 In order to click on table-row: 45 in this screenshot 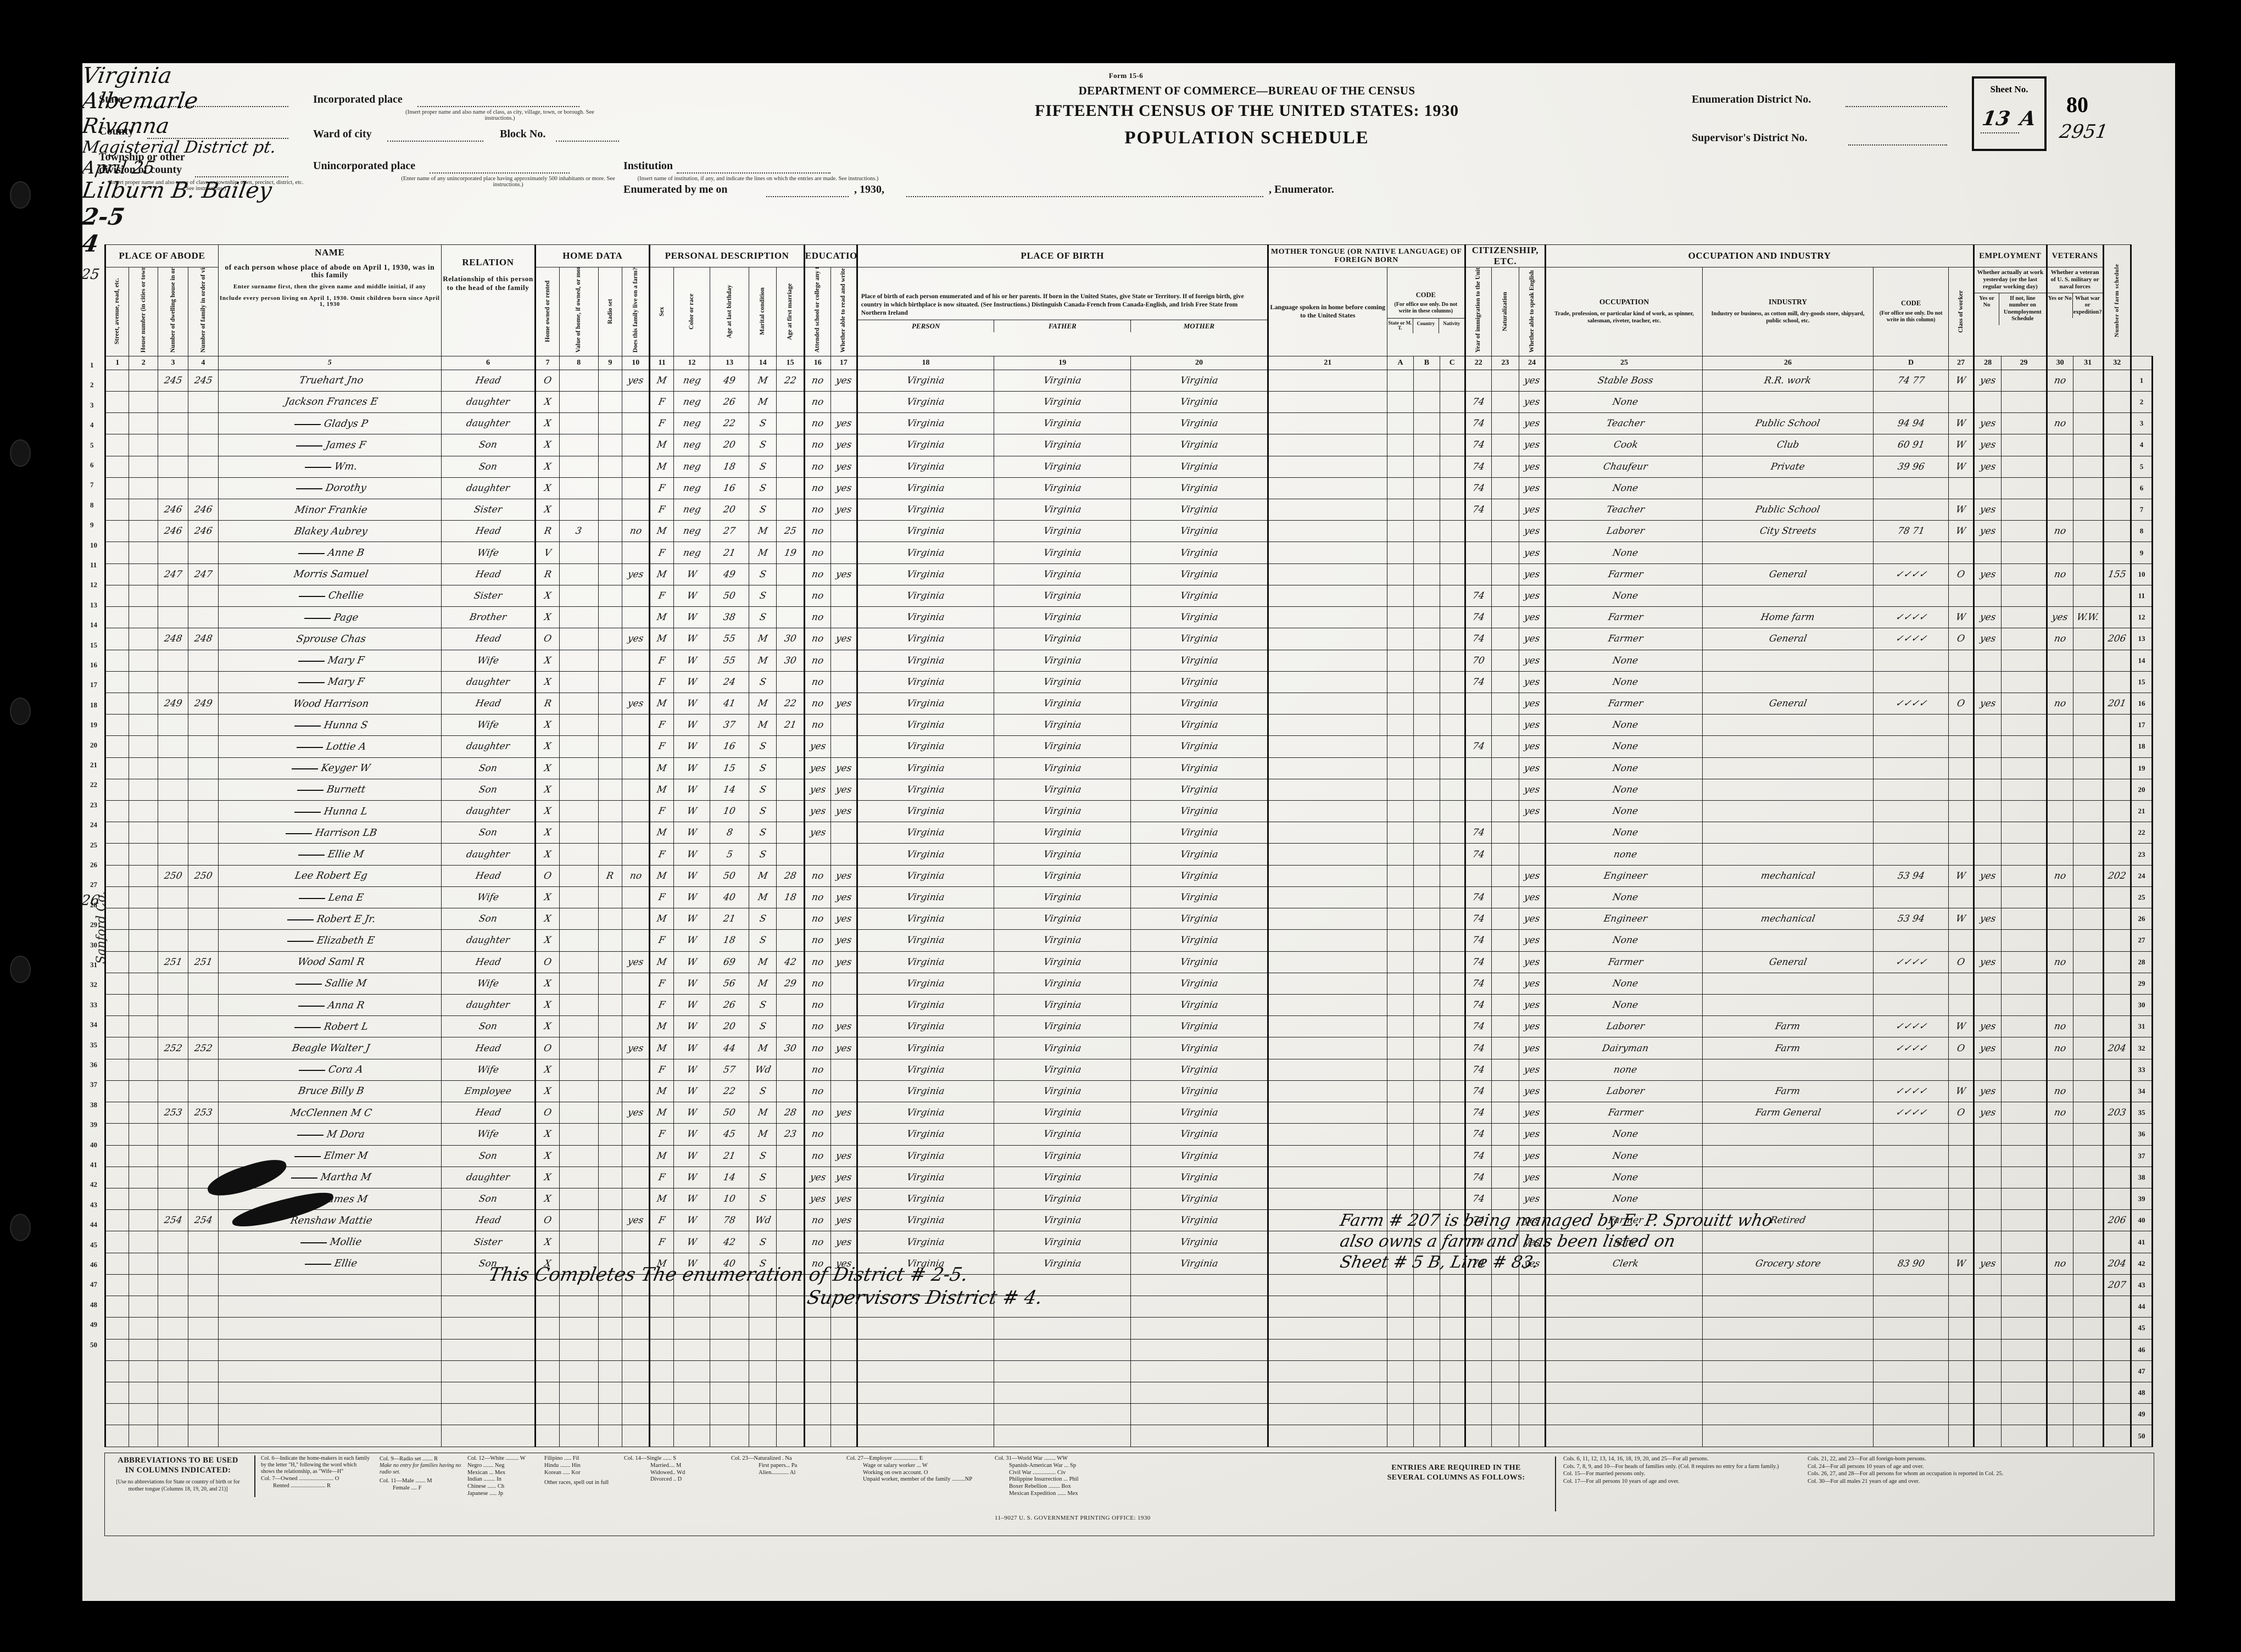, I will do `click(1129, 1328)`.